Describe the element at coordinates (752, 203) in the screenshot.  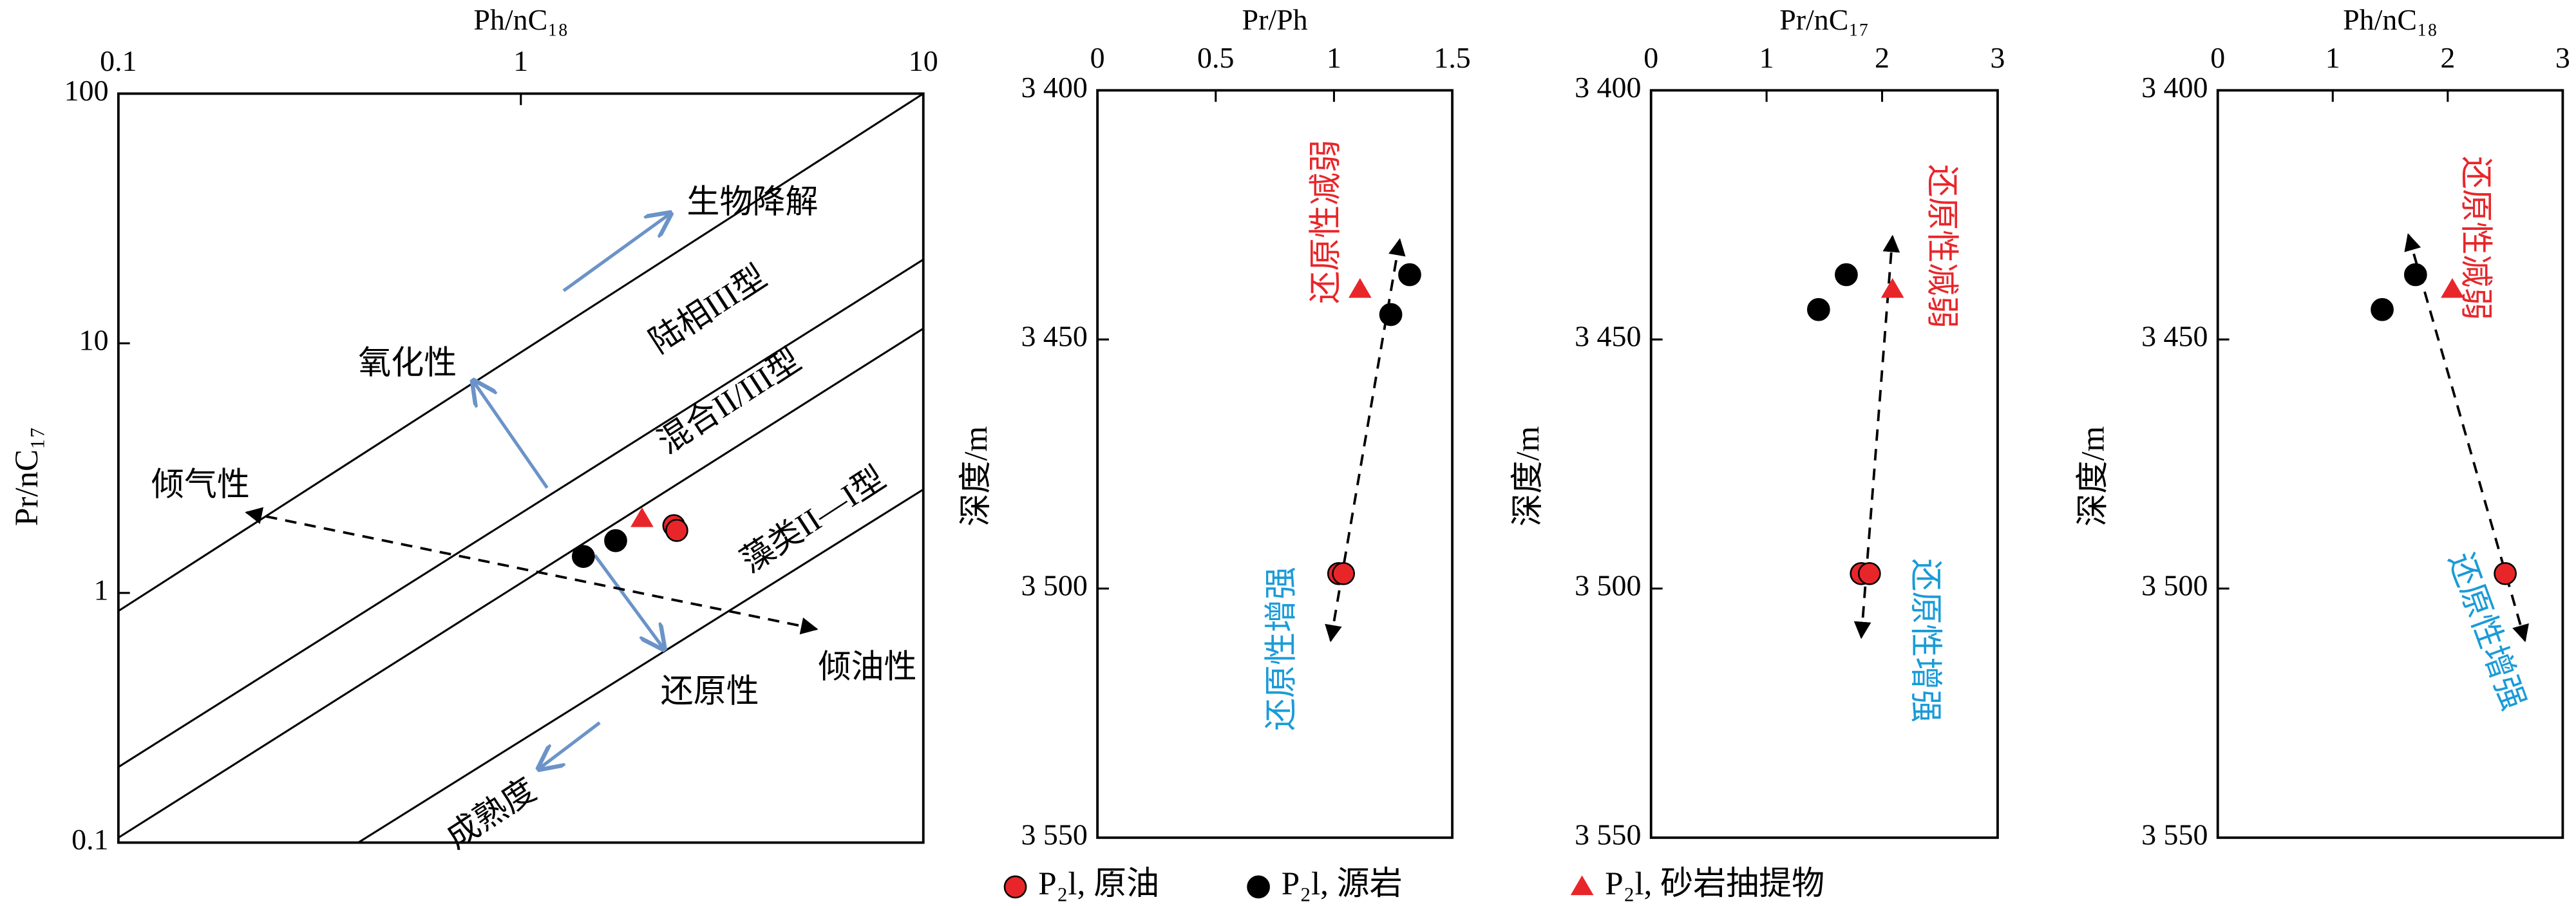
I see `annotation: 生物降解` at that location.